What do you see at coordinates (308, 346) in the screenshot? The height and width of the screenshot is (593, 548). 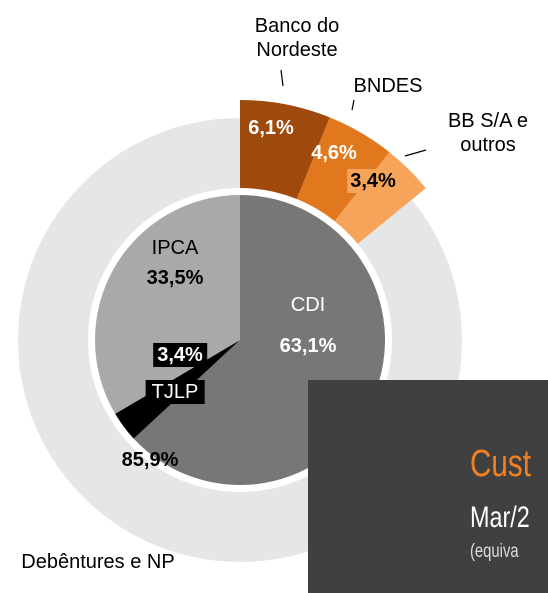 I see `value-label: 63,1%` at bounding box center [308, 346].